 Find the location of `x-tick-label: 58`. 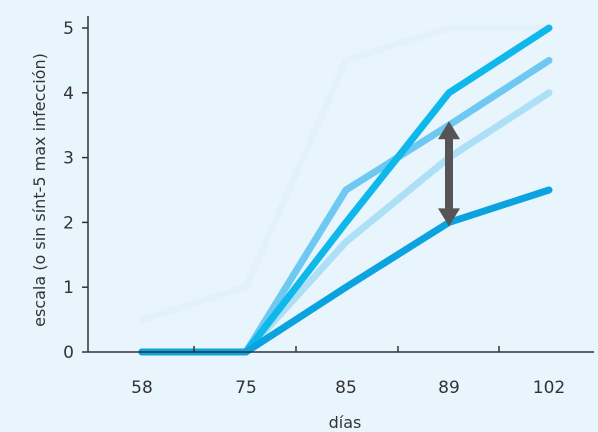

x-tick-label: 58 is located at coordinates (142, 388).